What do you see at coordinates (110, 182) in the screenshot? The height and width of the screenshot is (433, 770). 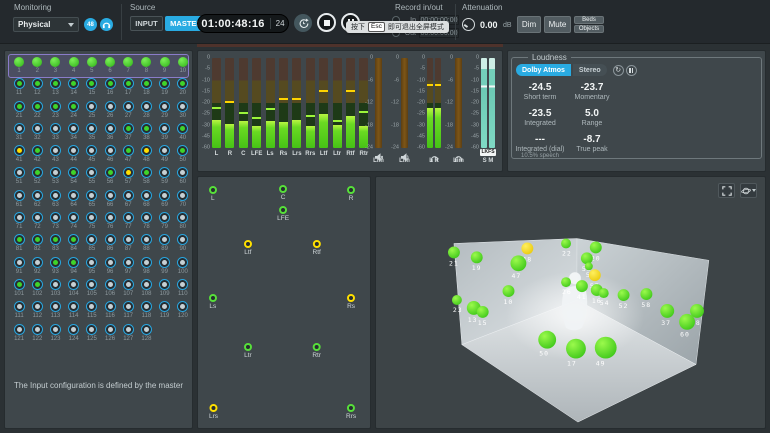 I see `channel-number: 56` at bounding box center [110, 182].